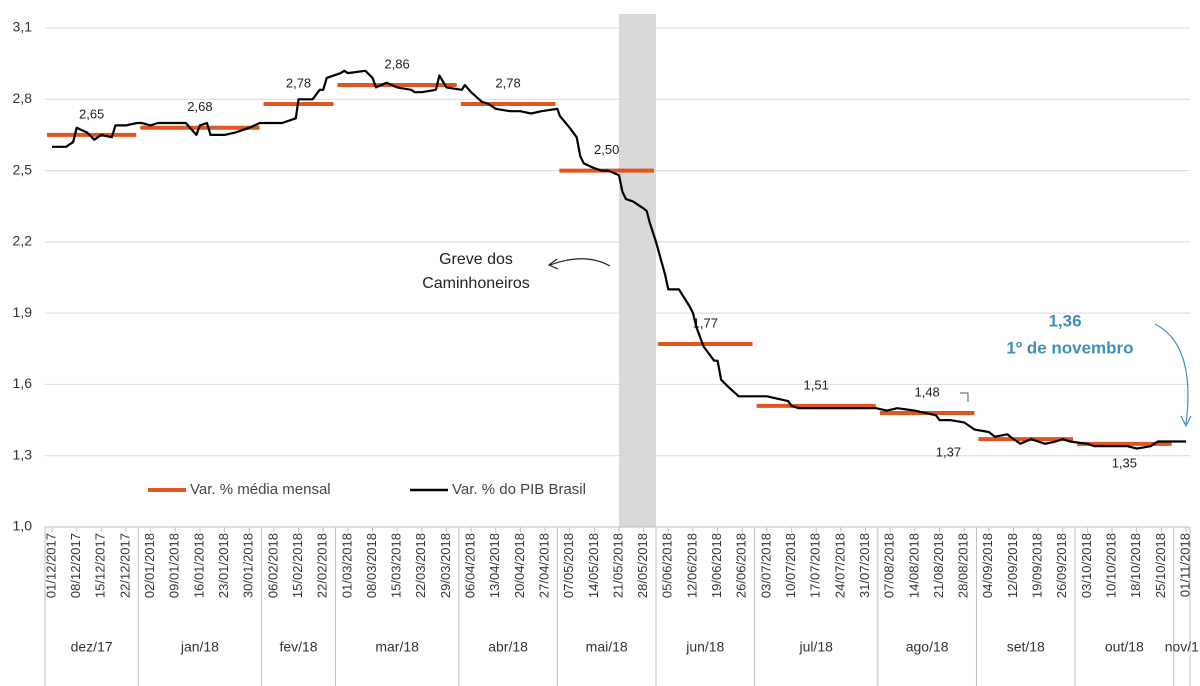  Describe the element at coordinates (1135, 565) in the screenshot. I see `x-tick-label: 18/10/2018` at that location.